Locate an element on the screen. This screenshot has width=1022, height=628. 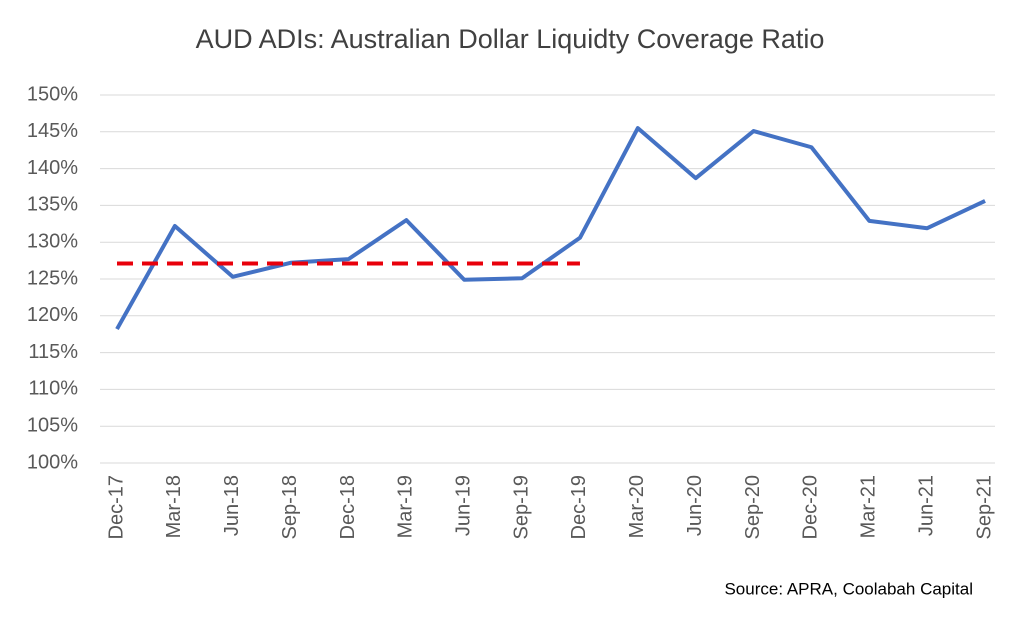
x-tick-label: Mar-18 is located at coordinates (174, 506).